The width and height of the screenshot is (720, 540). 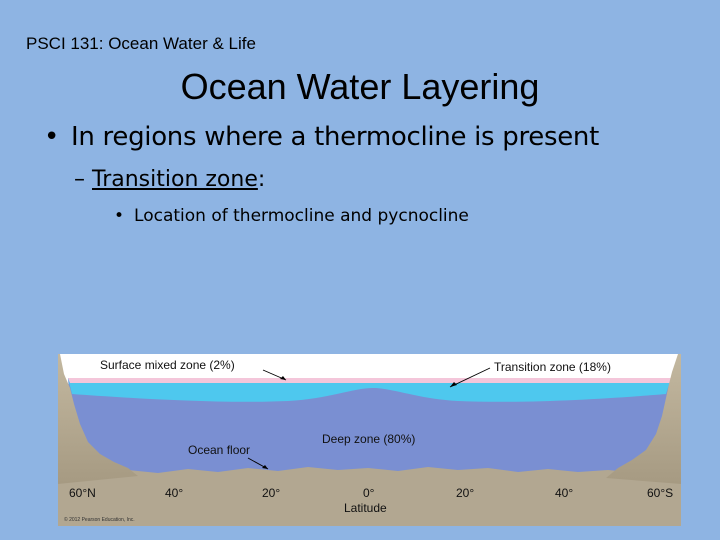 I want to click on deep-zone-label: Deep zone (80%), so click(x=368, y=439).